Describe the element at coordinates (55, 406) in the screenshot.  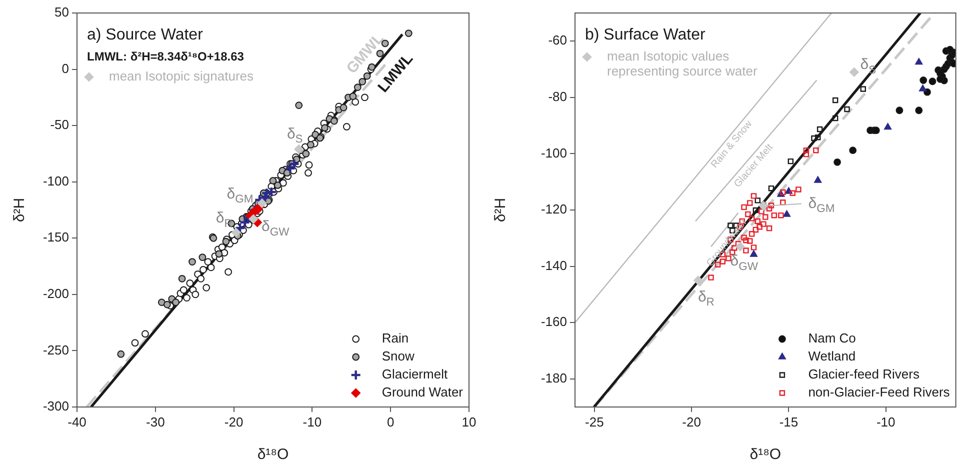
I see `y-tick-label: -300` at that location.